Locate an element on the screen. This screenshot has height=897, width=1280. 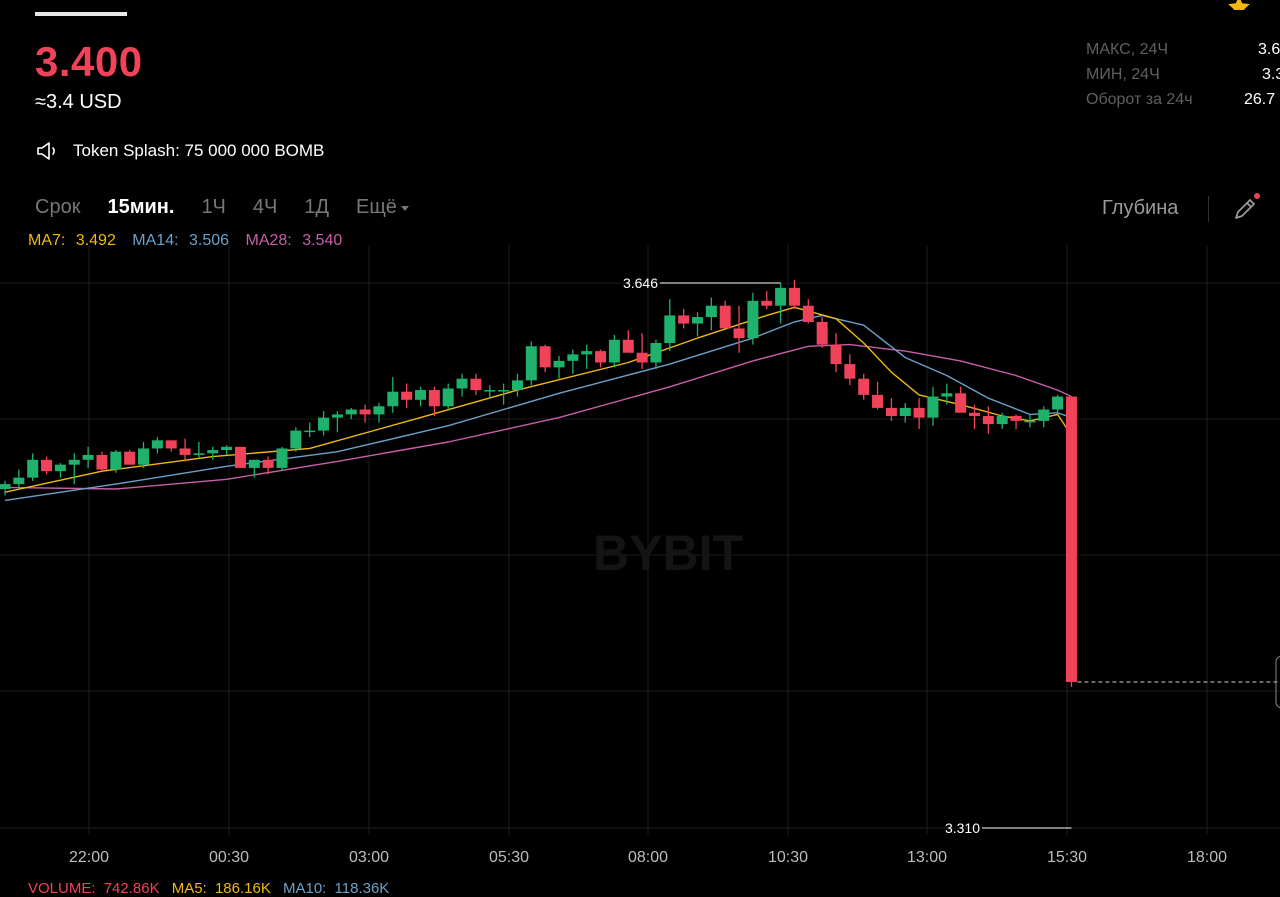
volume-legend-item: VOLUME: 742.86K is located at coordinates (96, 888).